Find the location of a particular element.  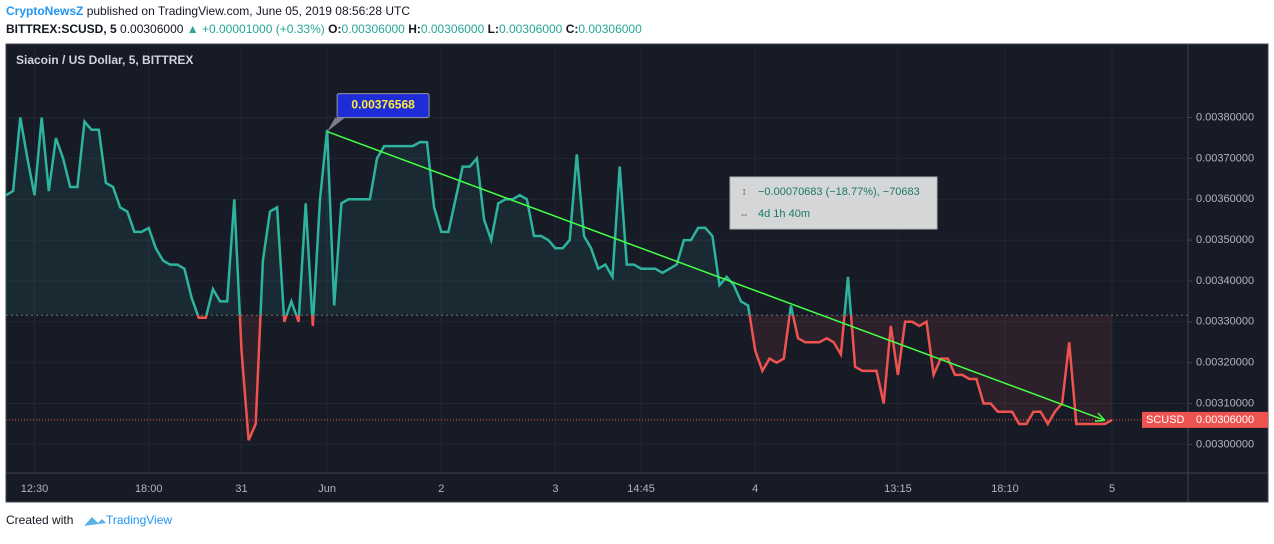

x-tick-label: 12:30 is located at coordinates (35, 489).